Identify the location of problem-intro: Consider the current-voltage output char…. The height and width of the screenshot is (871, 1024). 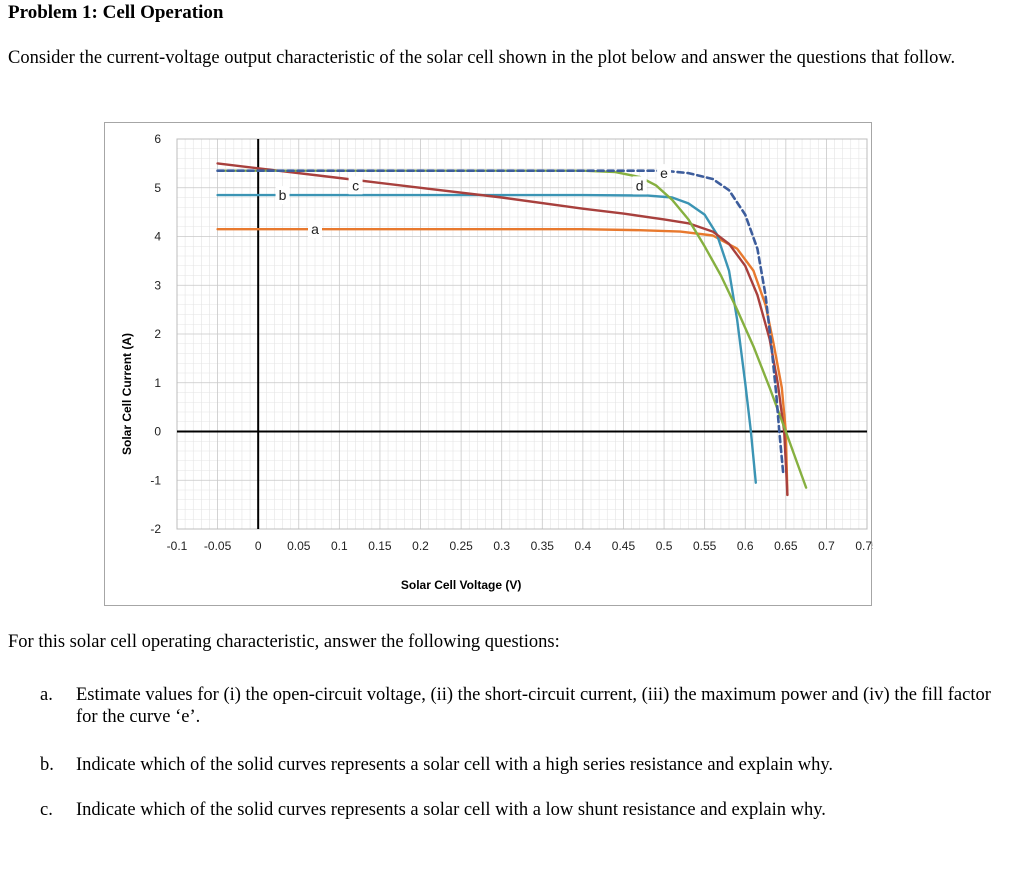
(482, 58).